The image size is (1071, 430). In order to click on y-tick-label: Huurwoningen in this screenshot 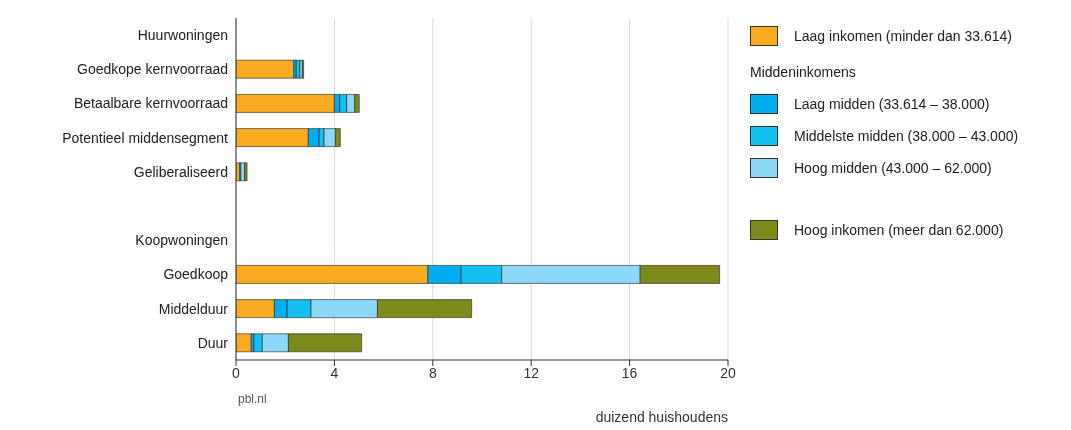, I will do `click(182, 35)`.